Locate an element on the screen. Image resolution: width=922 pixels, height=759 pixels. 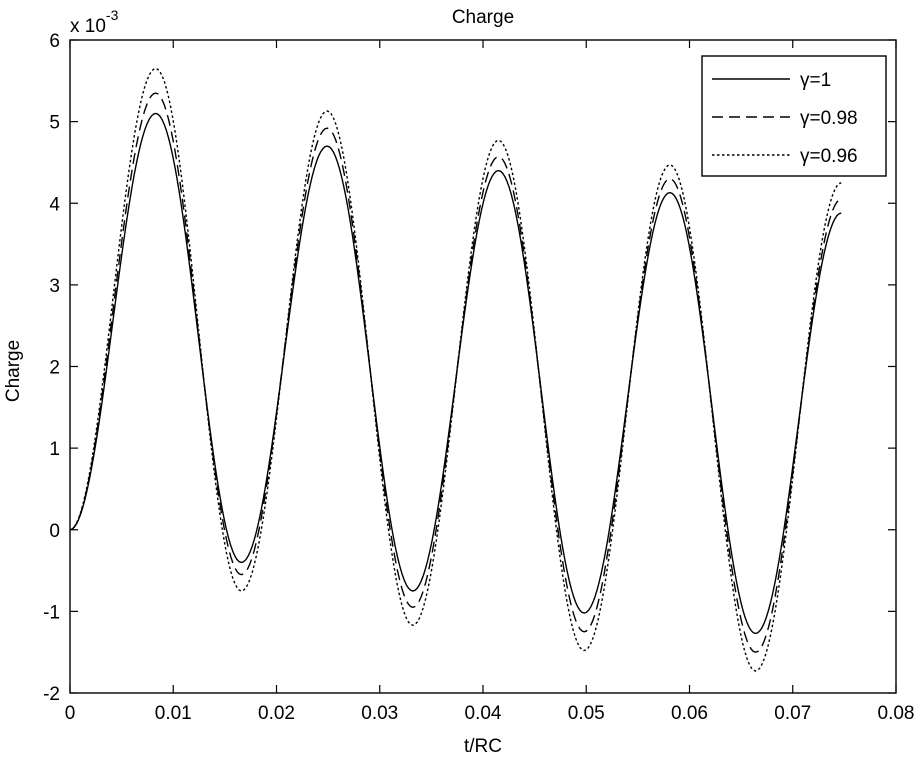
legend-box is located at coordinates (794, 116).